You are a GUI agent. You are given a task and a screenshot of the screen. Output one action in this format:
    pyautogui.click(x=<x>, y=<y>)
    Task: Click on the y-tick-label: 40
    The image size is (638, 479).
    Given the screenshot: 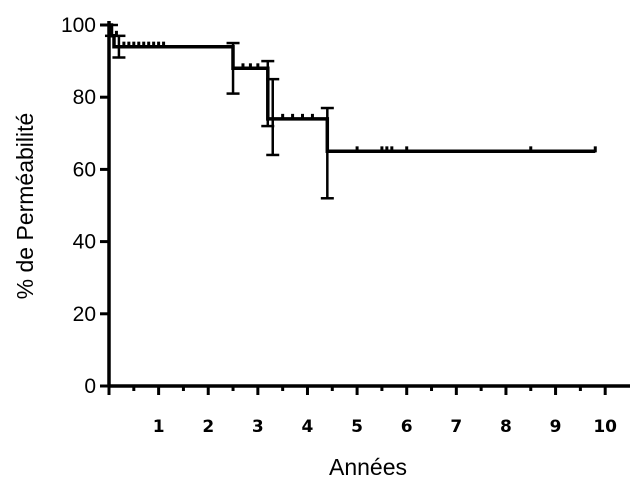 What is the action you would take?
    pyautogui.click(x=84, y=242)
    